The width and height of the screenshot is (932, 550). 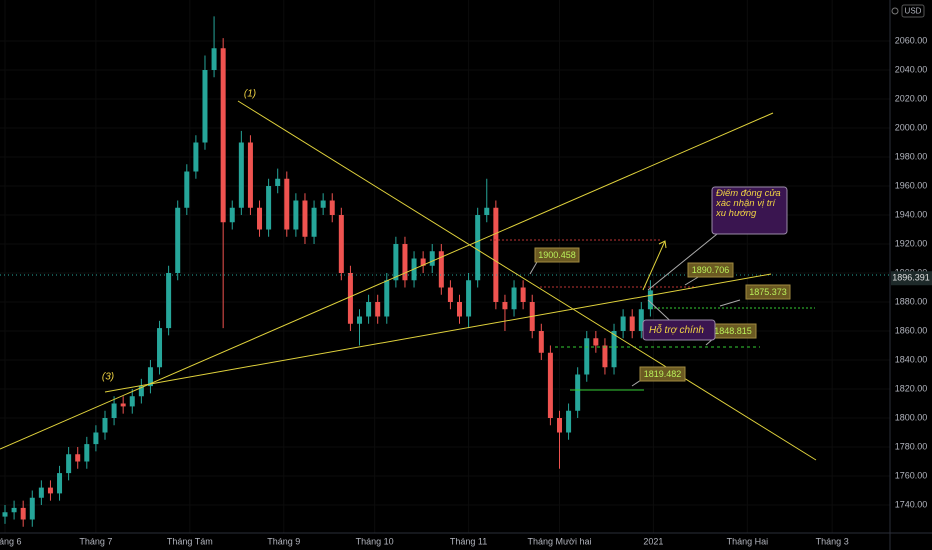 I want to click on support-label: Hỗ trợ chính, so click(x=676, y=329).